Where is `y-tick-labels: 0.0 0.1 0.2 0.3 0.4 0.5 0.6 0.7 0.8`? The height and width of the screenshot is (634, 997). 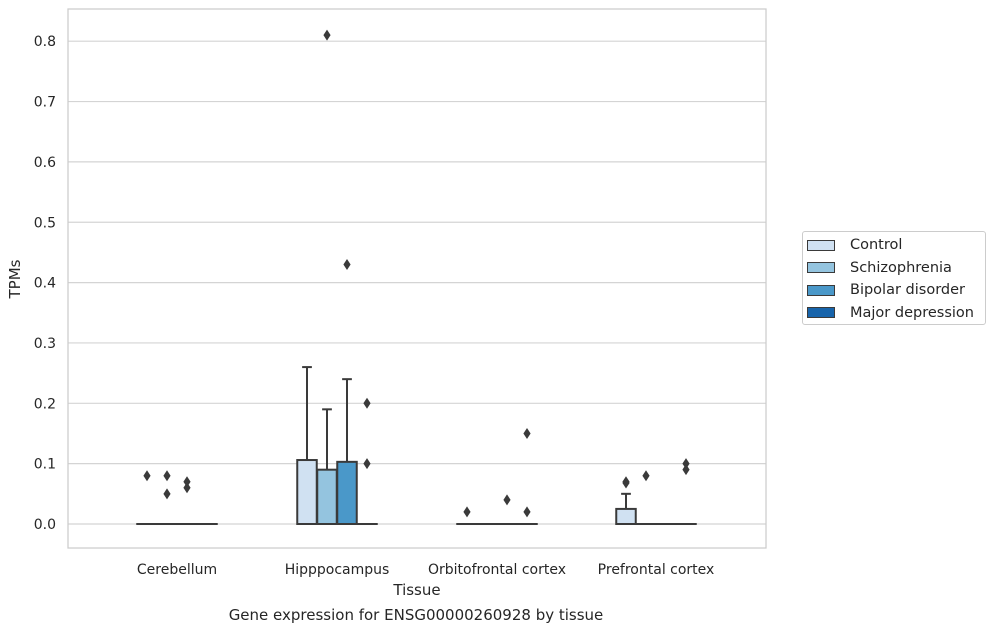 y-tick-labels: 0.0 0.1 0.2 0.3 0.4 0.5 0.6 0.7 0.8 is located at coordinates (45, 283).